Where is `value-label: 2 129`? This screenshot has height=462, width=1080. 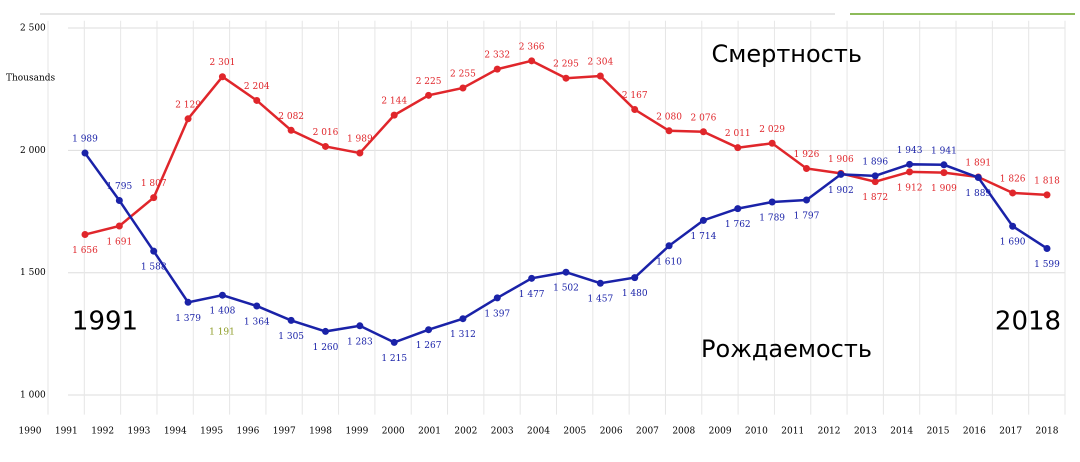 value-label: 2 129 is located at coordinates (188, 105).